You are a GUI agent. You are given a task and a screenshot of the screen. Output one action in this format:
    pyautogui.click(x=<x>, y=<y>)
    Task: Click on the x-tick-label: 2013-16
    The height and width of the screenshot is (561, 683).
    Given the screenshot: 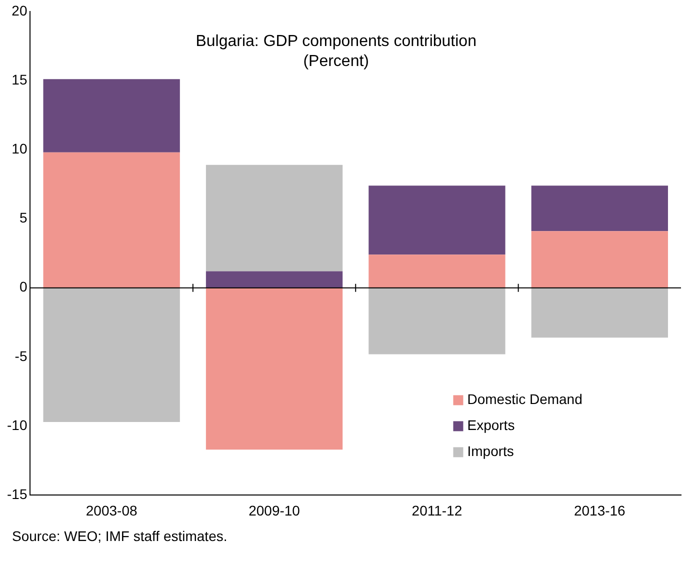 What is the action you would take?
    pyautogui.click(x=600, y=510)
    